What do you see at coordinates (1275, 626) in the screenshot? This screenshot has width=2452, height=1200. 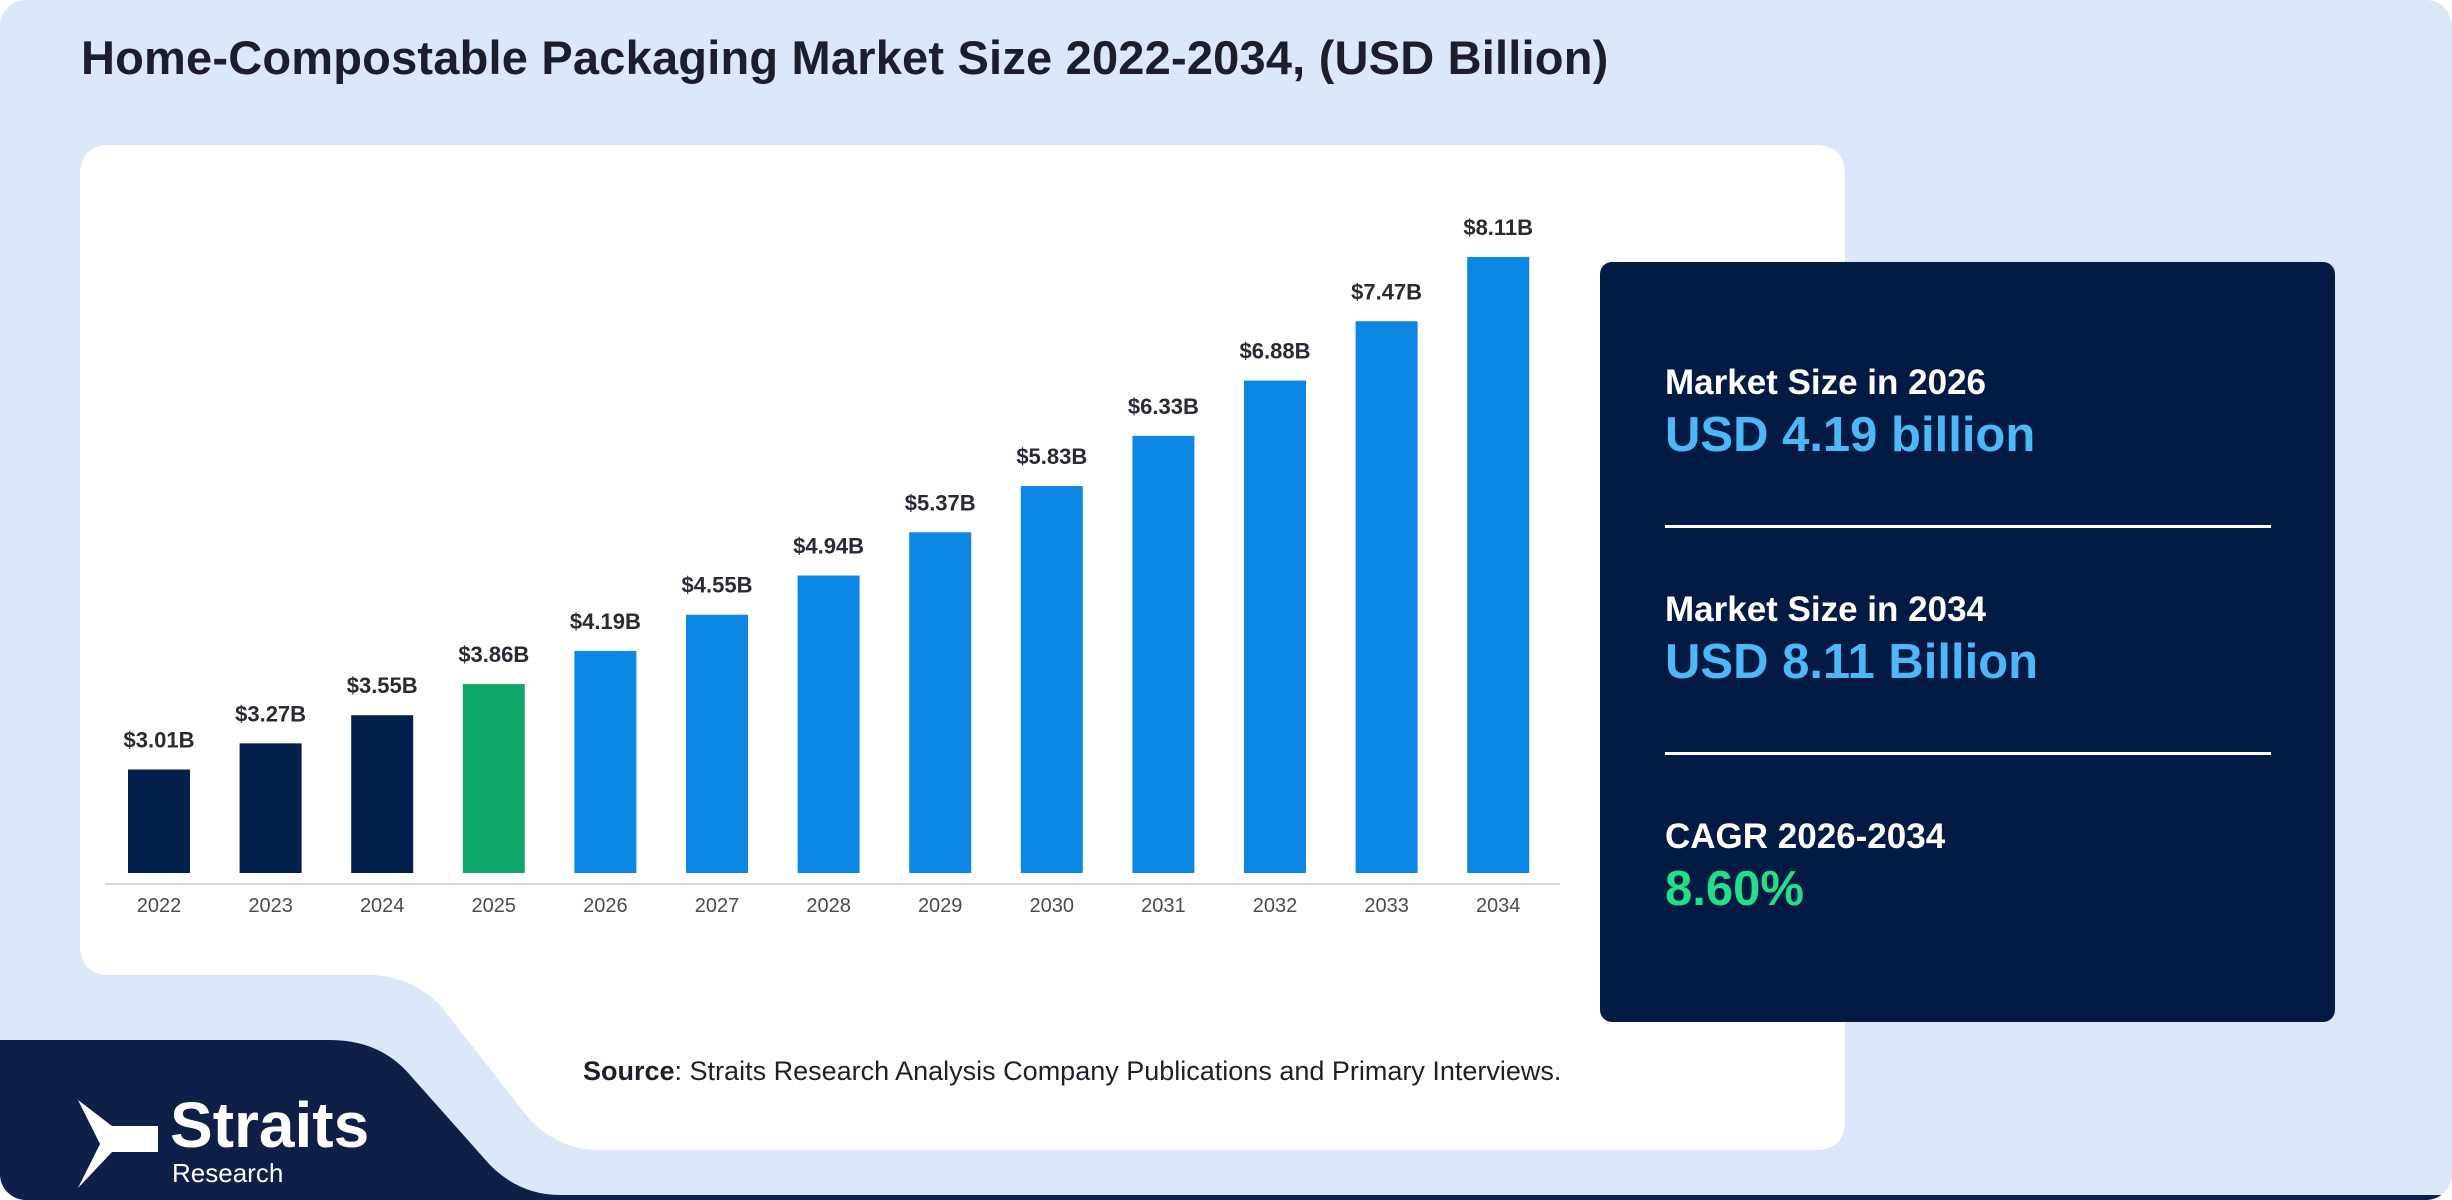 I see `bar-2032` at bounding box center [1275, 626].